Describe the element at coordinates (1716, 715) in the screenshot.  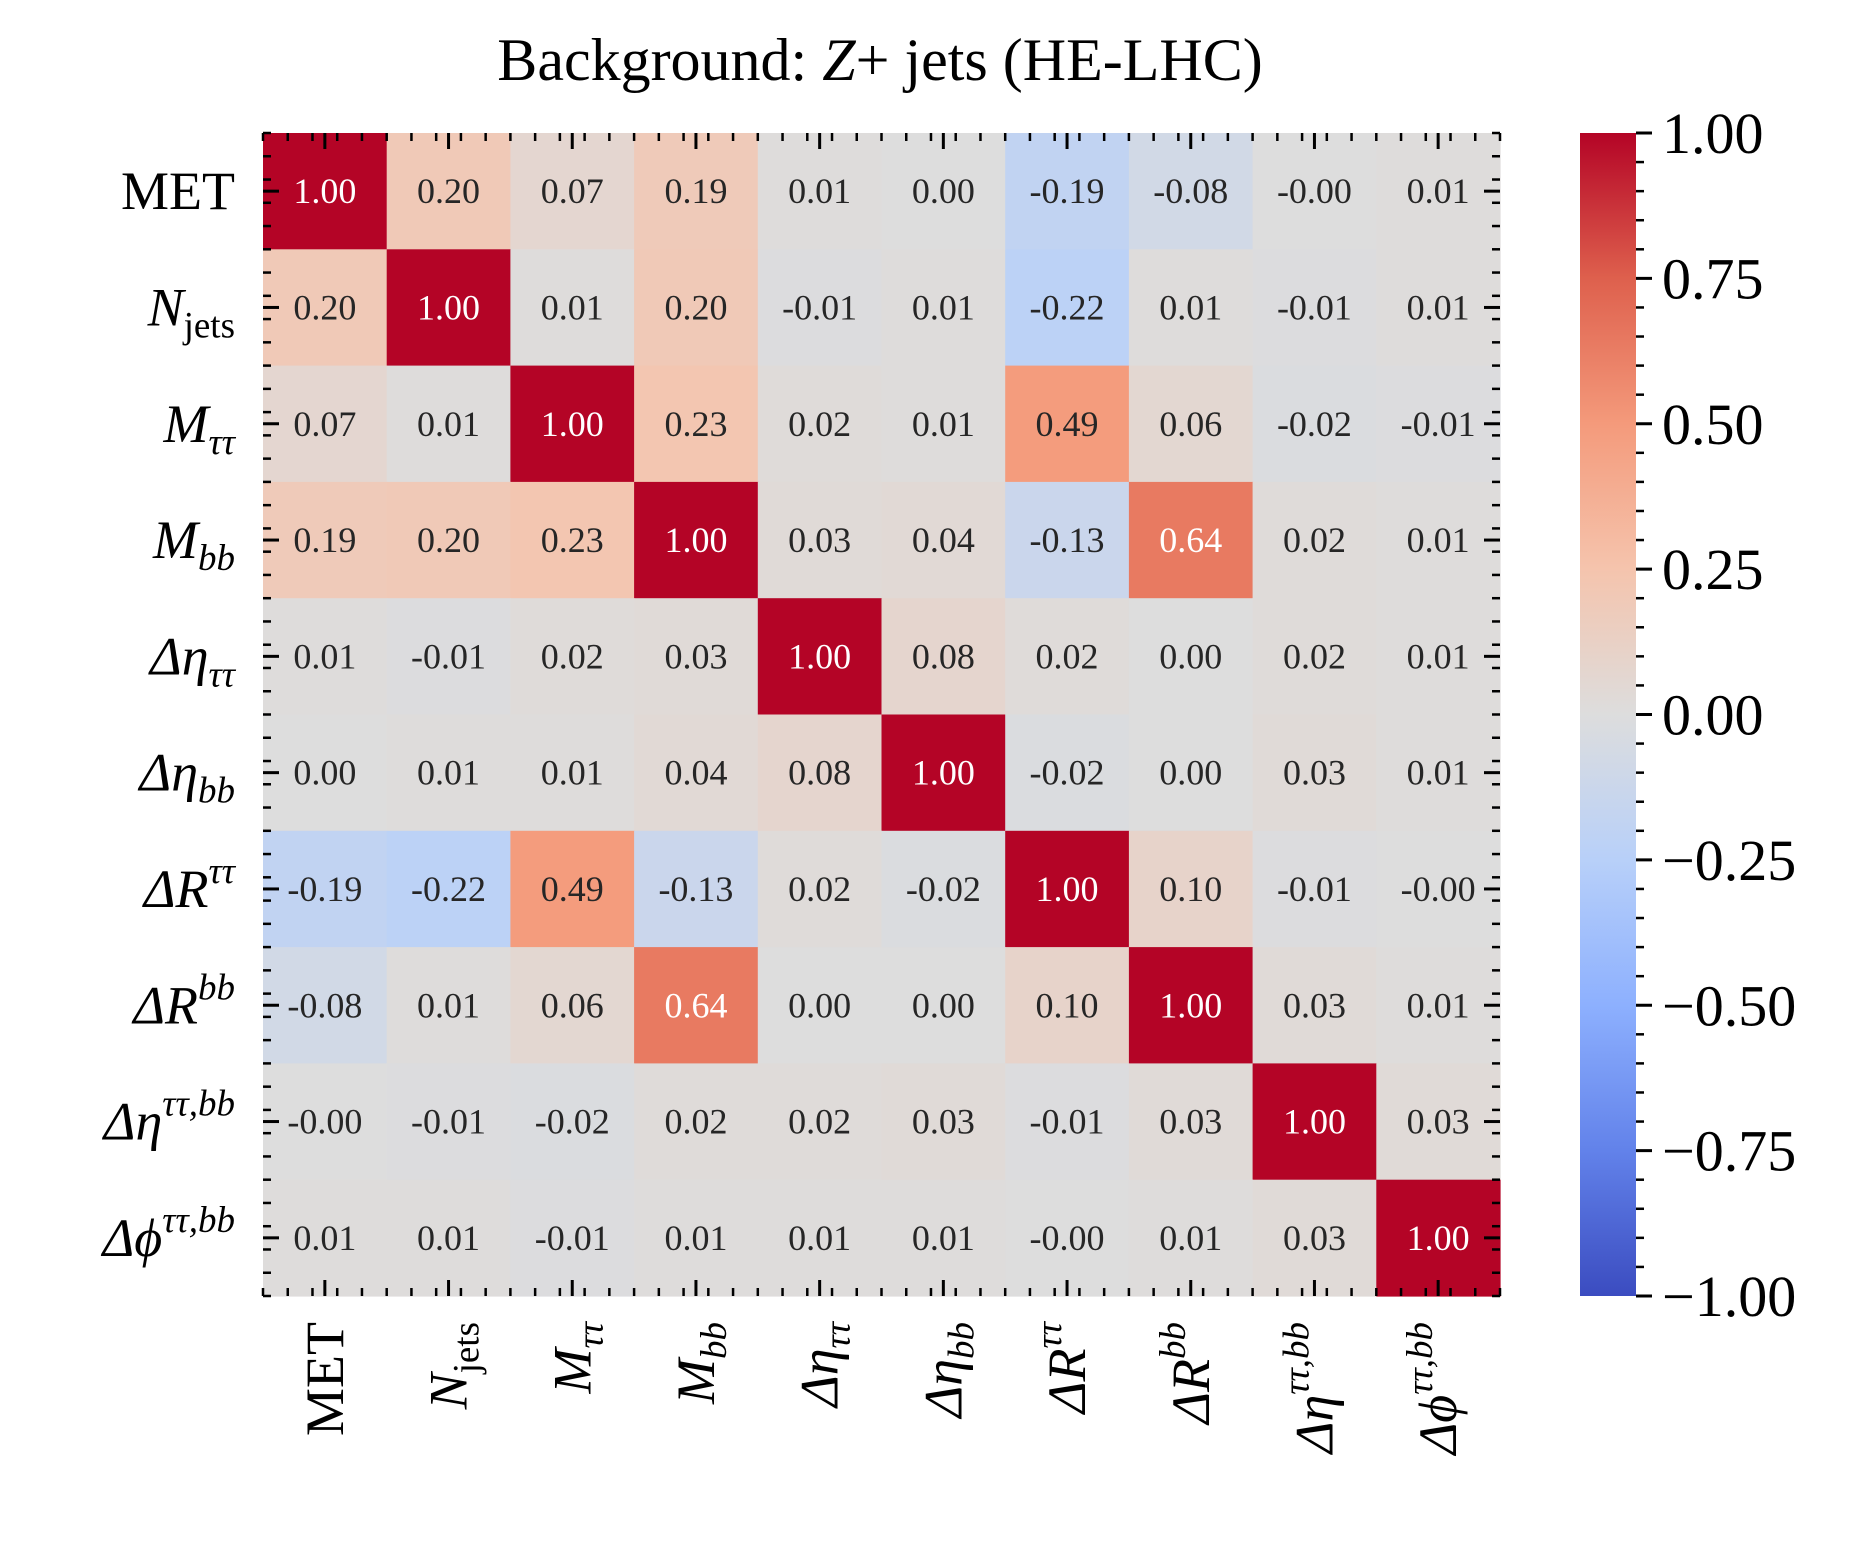
I see `colorbar-ticks: 1.00 0.75 0.50 0.25 0.00 −0.25 −0.50 −0.75 −1.00` at that location.